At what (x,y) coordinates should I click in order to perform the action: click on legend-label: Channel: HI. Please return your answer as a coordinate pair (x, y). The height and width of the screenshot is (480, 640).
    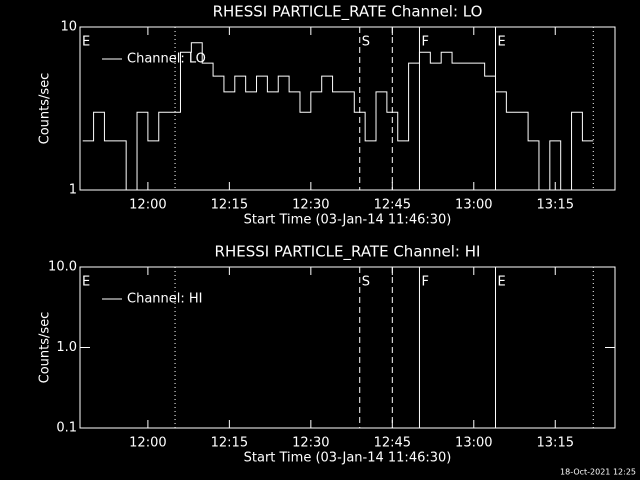
    Looking at the image, I should click on (165, 299).